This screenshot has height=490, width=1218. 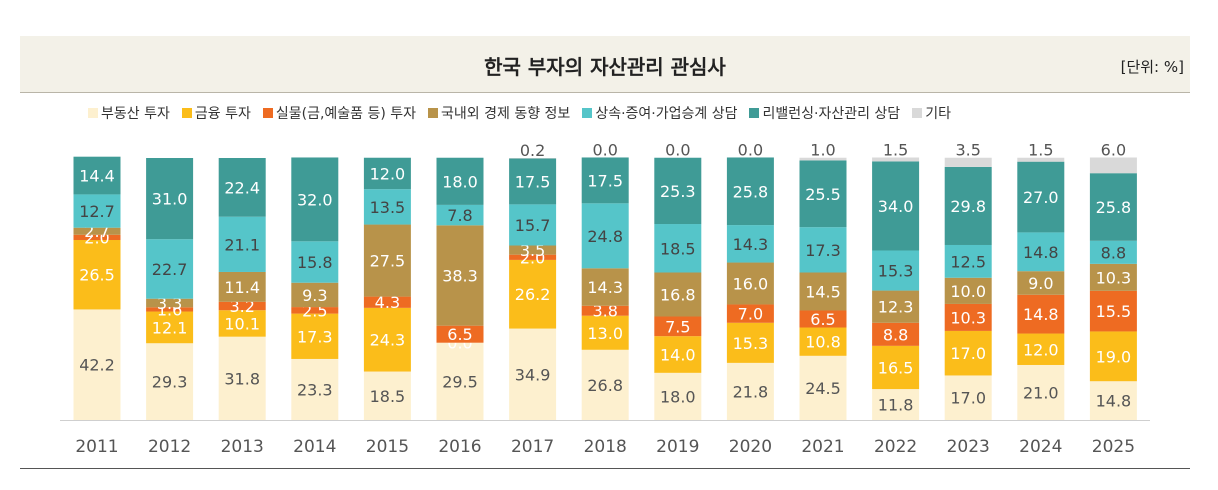 I want to click on data-label-2022-s0: 11.8, so click(x=896, y=405).